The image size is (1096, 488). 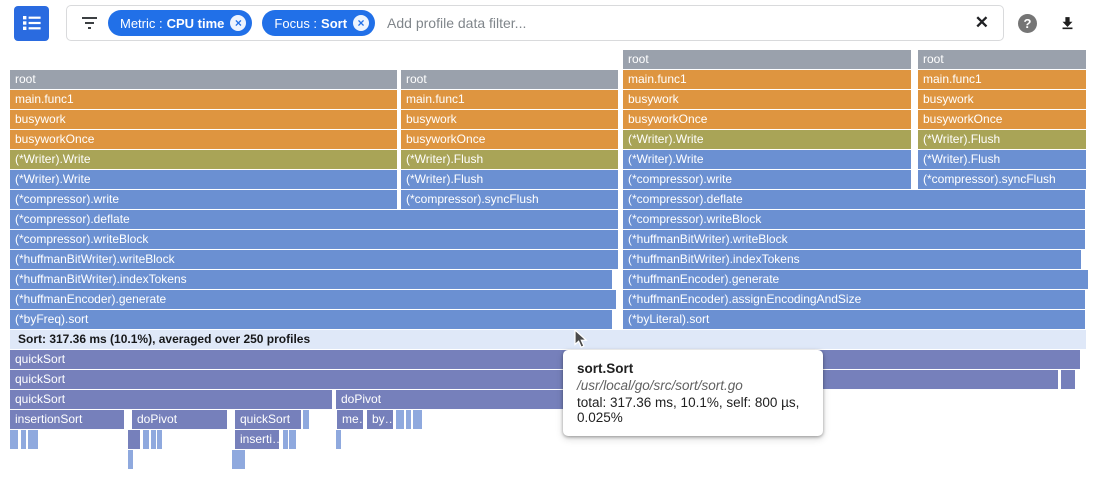 I want to click on tooltip-source-path: /usr/local/go/src/sort/sort.go, so click(x=660, y=385).